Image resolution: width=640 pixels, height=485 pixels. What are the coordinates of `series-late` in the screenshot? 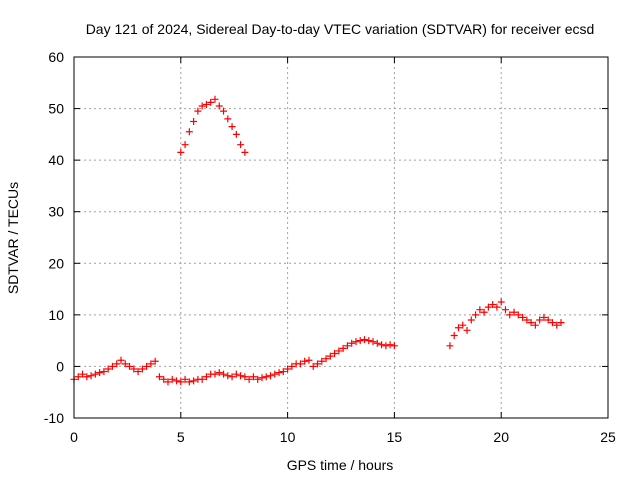 It's located at (505, 324).